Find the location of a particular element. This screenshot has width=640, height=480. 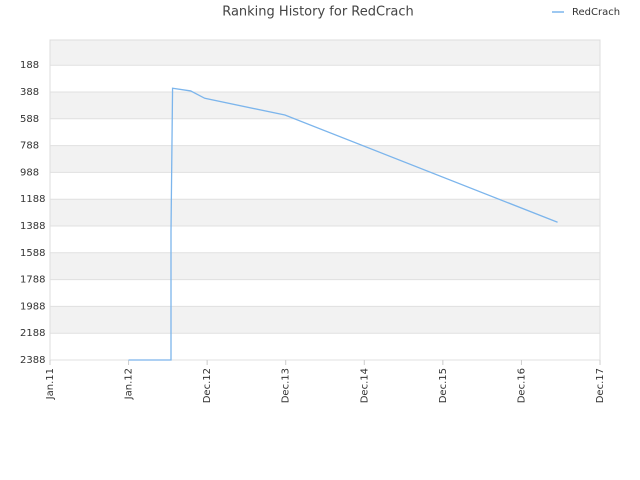

x-tick-label: Jan.11 is located at coordinates (50, 384).